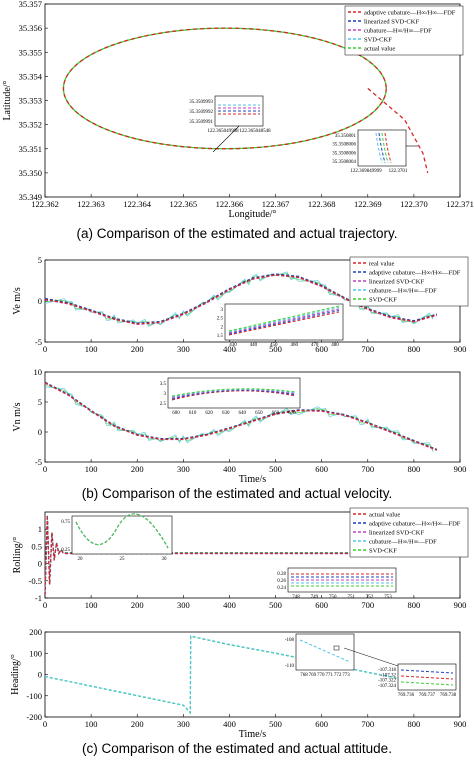 The width and height of the screenshot is (474, 760). What do you see at coordinates (406, 695) in the screenshot?
I see `inset-x-tick-label: 769.736` at bounding box center [406, 695].